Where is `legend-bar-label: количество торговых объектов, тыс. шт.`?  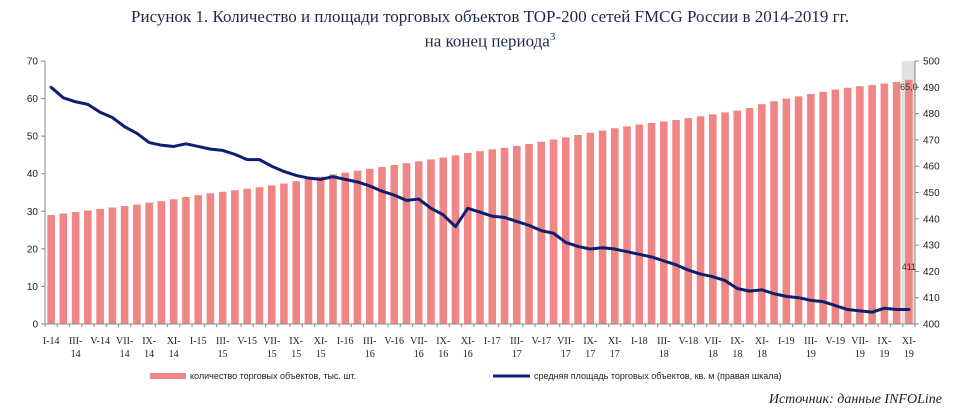
legend-bar-label: количество торговых объектов, тыс. шт. is located at coordinates (273, 376).